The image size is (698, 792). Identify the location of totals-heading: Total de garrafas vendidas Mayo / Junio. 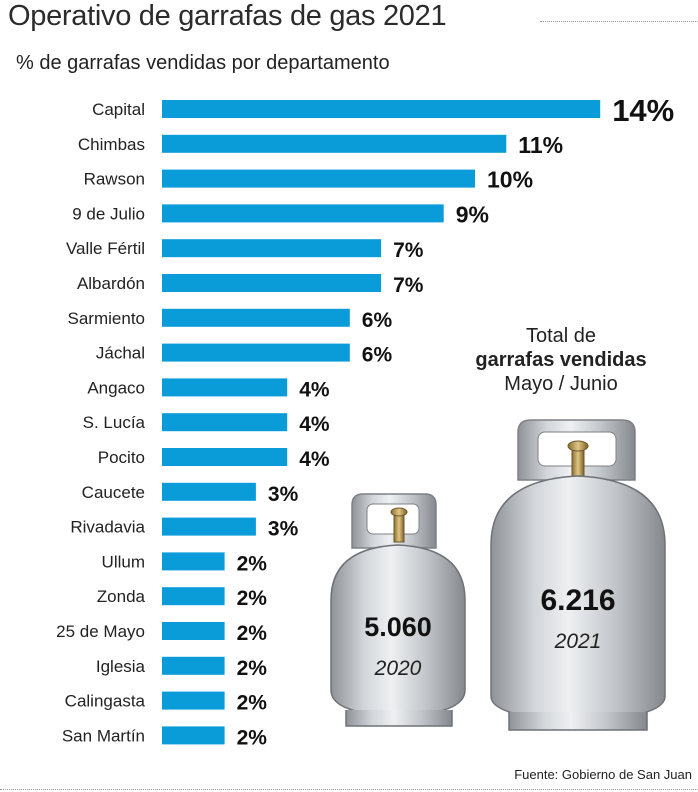
(561, 360).